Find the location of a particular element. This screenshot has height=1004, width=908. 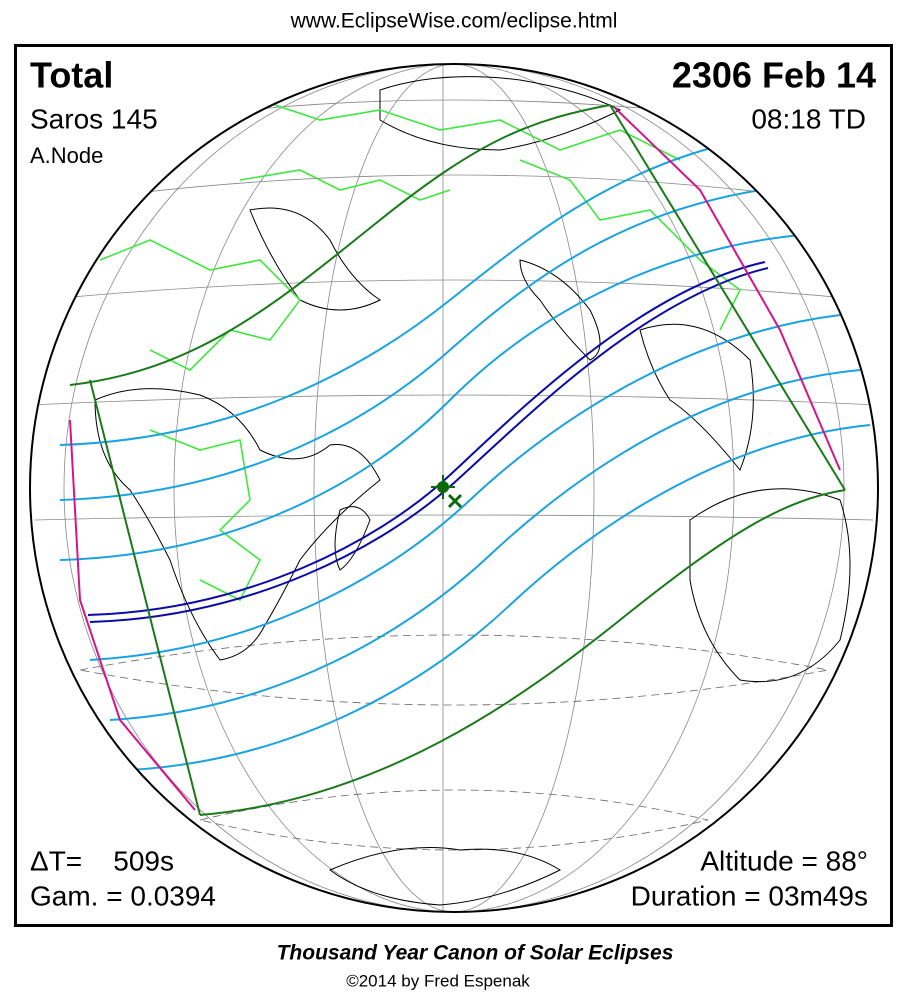

eclipse-time: 08:18 TD is located at coordinates (808, 118).